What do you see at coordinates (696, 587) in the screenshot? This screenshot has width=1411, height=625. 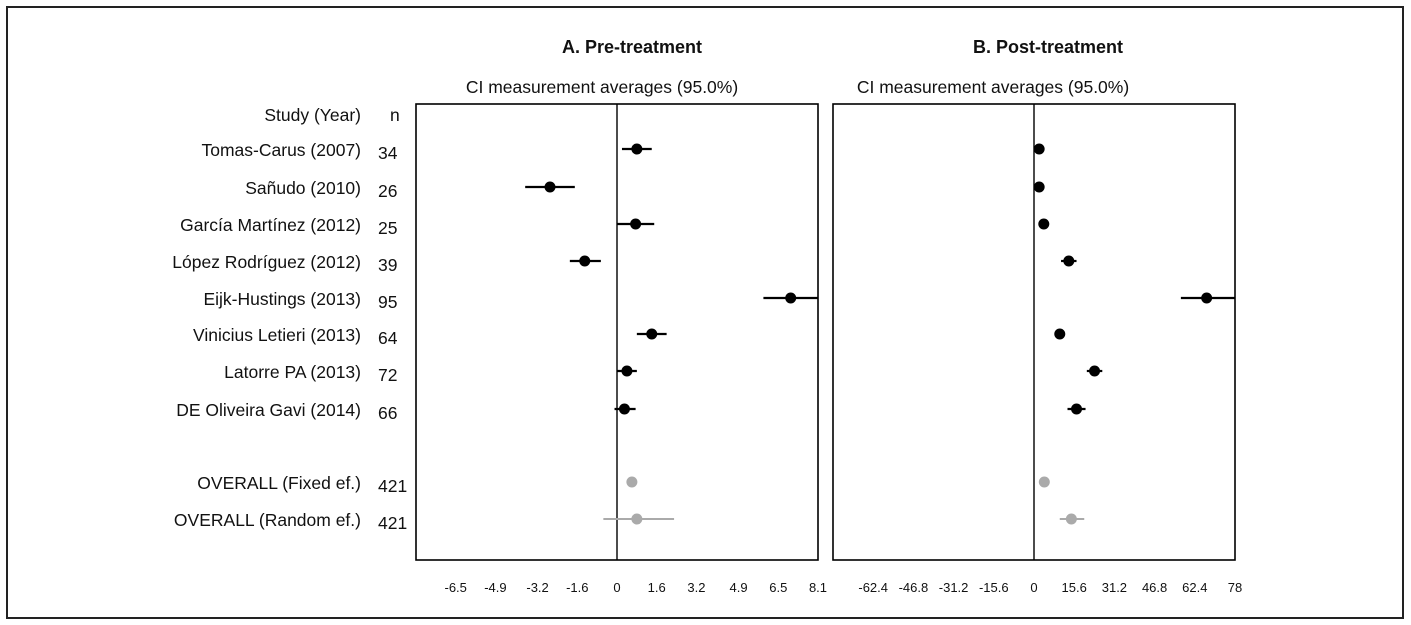 I see `x-tick-label: 3.2` at bounding box center [696, 587].